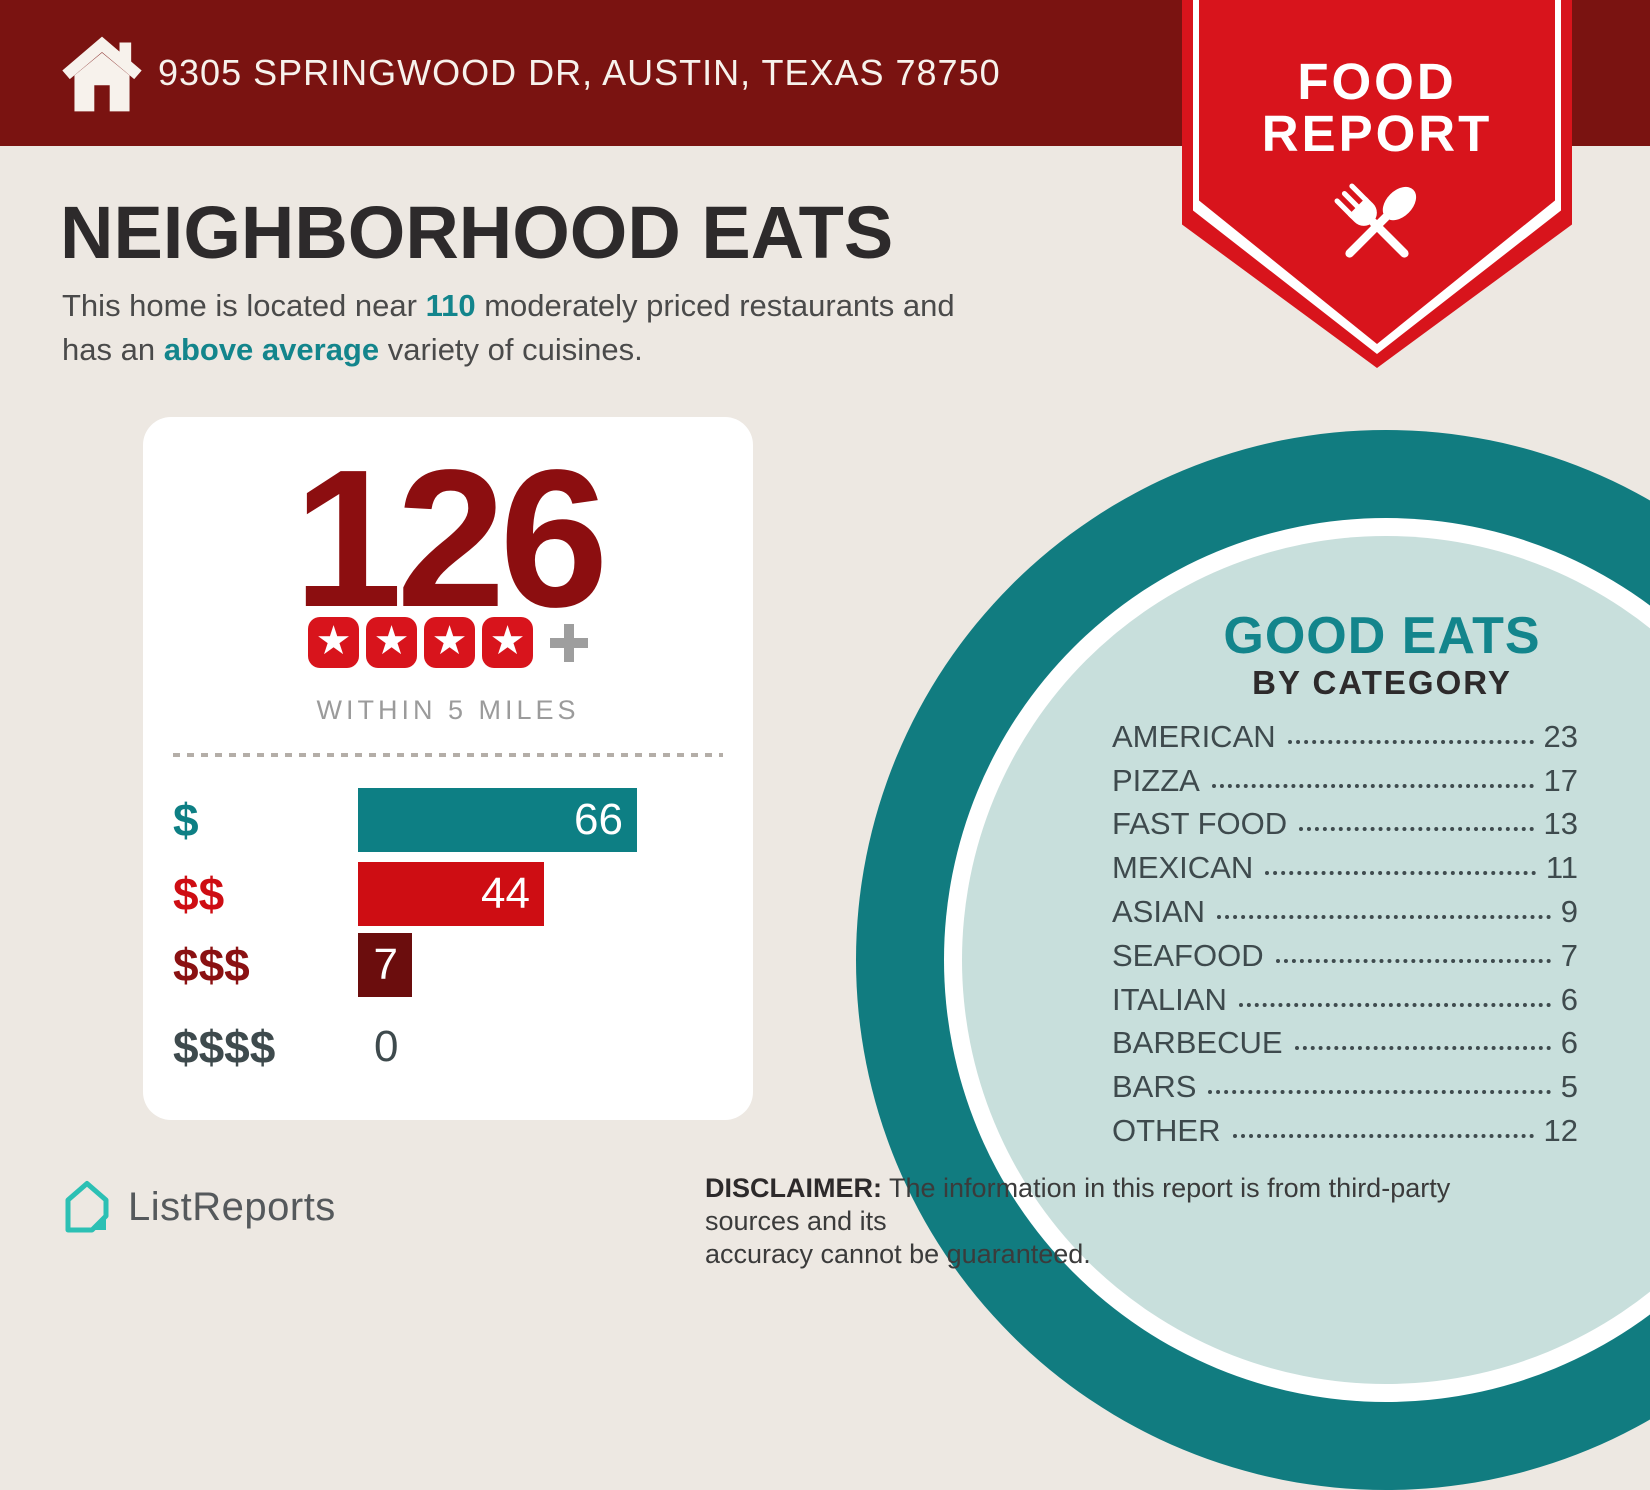 This screenshot has width=1650, height=1490. Describe the element at coordinates (448, 755) in the screenshot. I see `dashed-divider` at that location.